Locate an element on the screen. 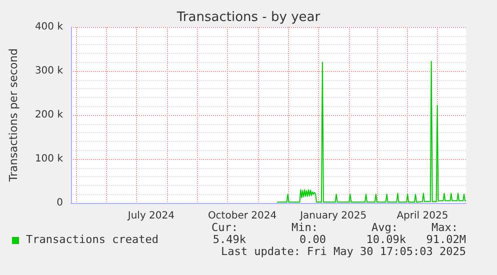 The image size is (497, 275). y-tick-label: 0 is located at coordinates (59, 203).